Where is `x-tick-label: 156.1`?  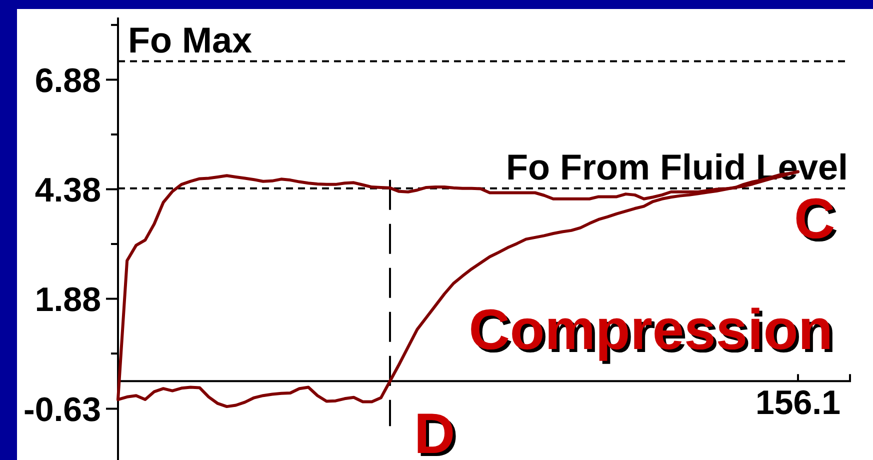
x-tick-label: 156.1 is located at coordinates (798, 403).